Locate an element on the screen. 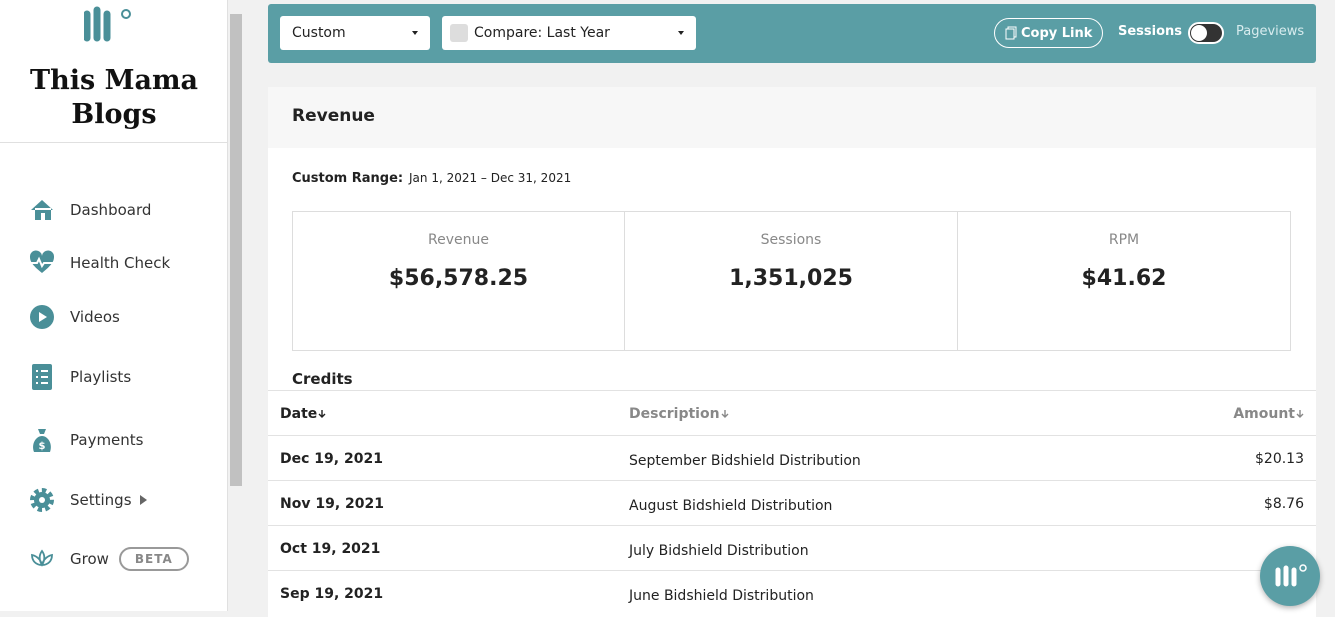 Image resolution: width=1335 pixels, height=617 pixels. nav-item: Videos is located at coordinates (74, 317).